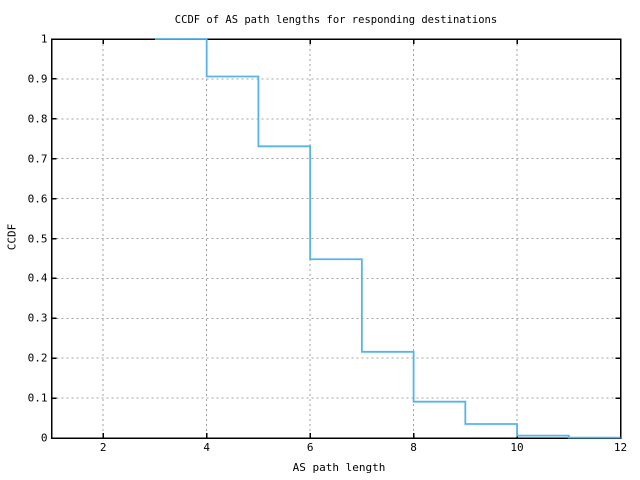 Image resolution: width=640 pixels, height=480 pixels. I want to click on x-tick-label: 12, so click(620, 447).